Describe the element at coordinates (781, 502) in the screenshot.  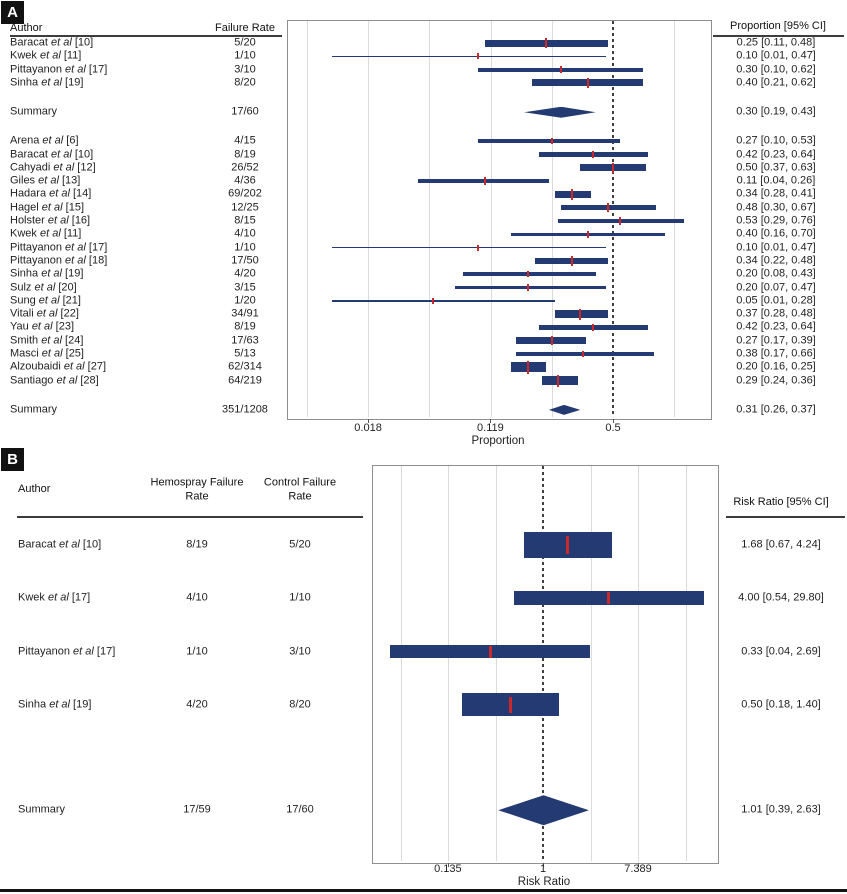
I see `panel-b-effect-header: Risk Ratio [95% CI]` at that location.